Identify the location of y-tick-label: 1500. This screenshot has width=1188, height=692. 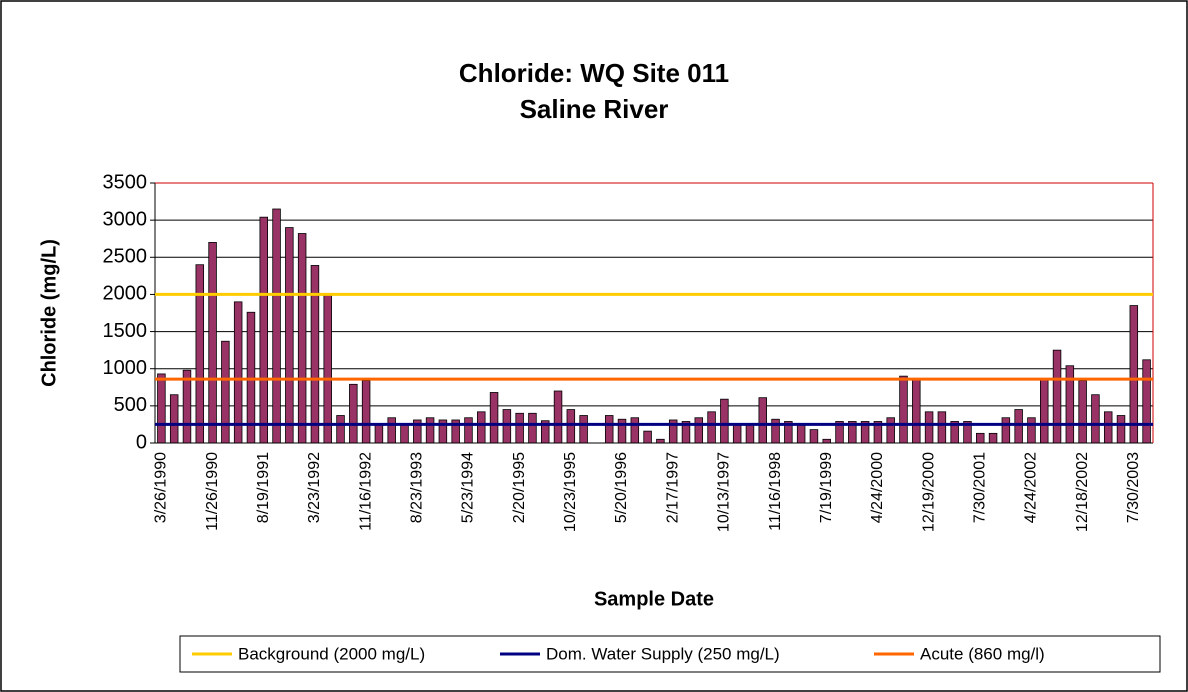
(125, 331).